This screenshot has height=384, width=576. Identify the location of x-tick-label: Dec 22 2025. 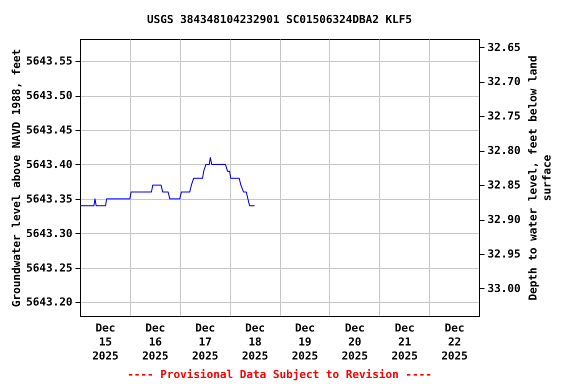
(454, 342).